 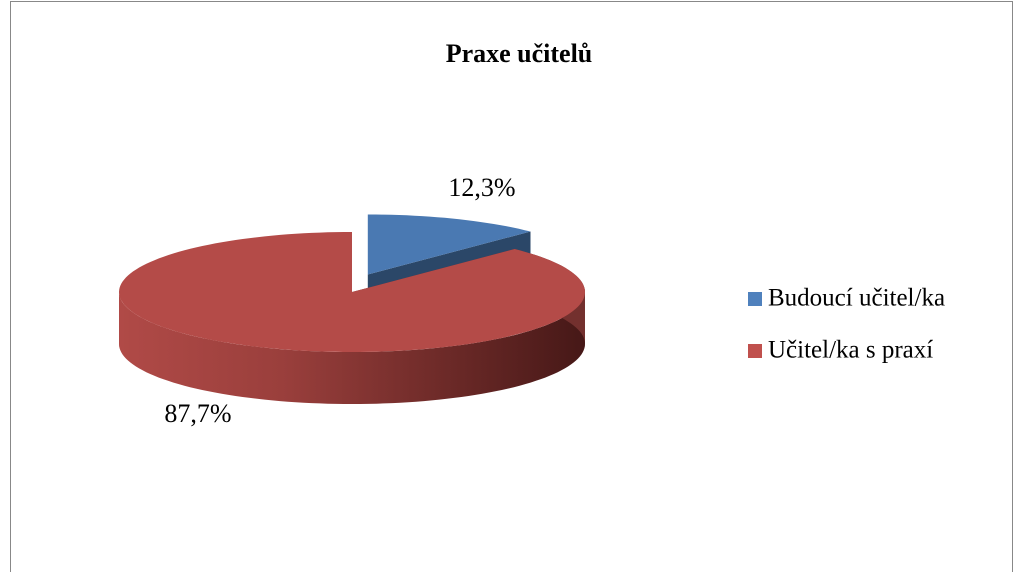 What do you see at coordinates (850, 350) in the screenshot?
I see `legend-label: Učitel/ka s praxí` at bounding box center [850, 350].